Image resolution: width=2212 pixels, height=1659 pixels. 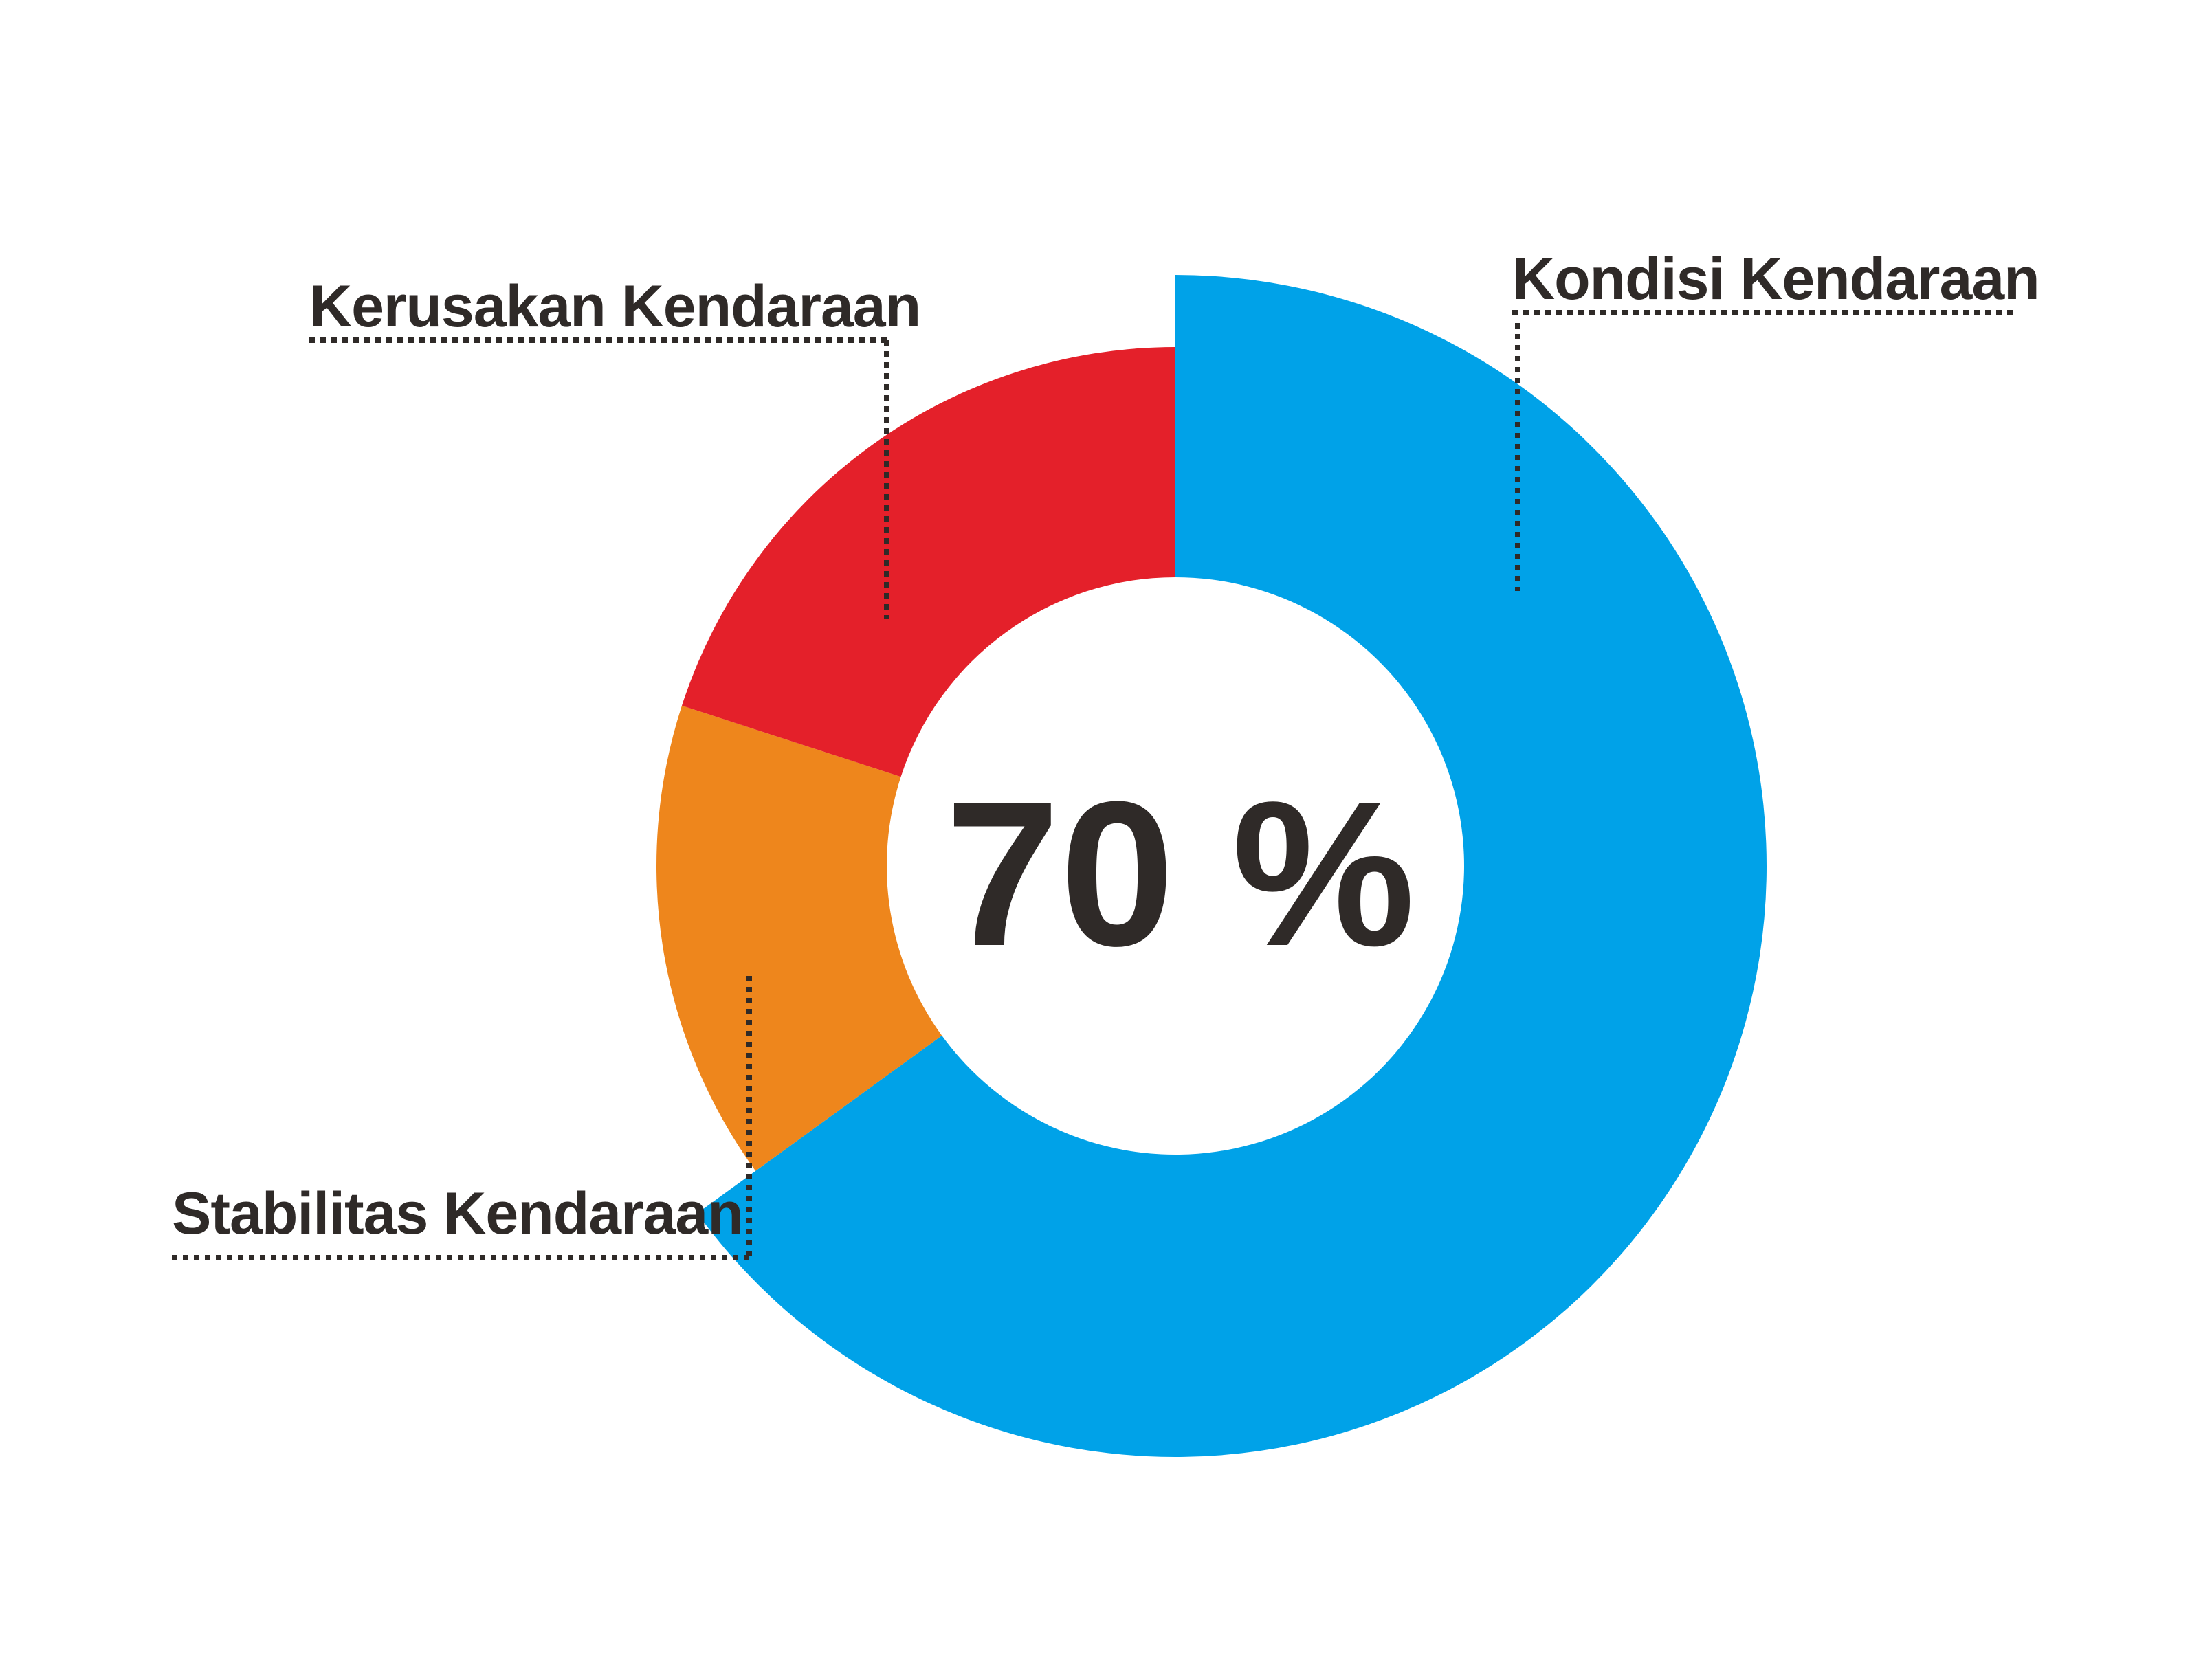 I want to click on slice-label-stabilitas-kendaraan: Stabilitas Kendaraan, so click(x=457, y=1214).